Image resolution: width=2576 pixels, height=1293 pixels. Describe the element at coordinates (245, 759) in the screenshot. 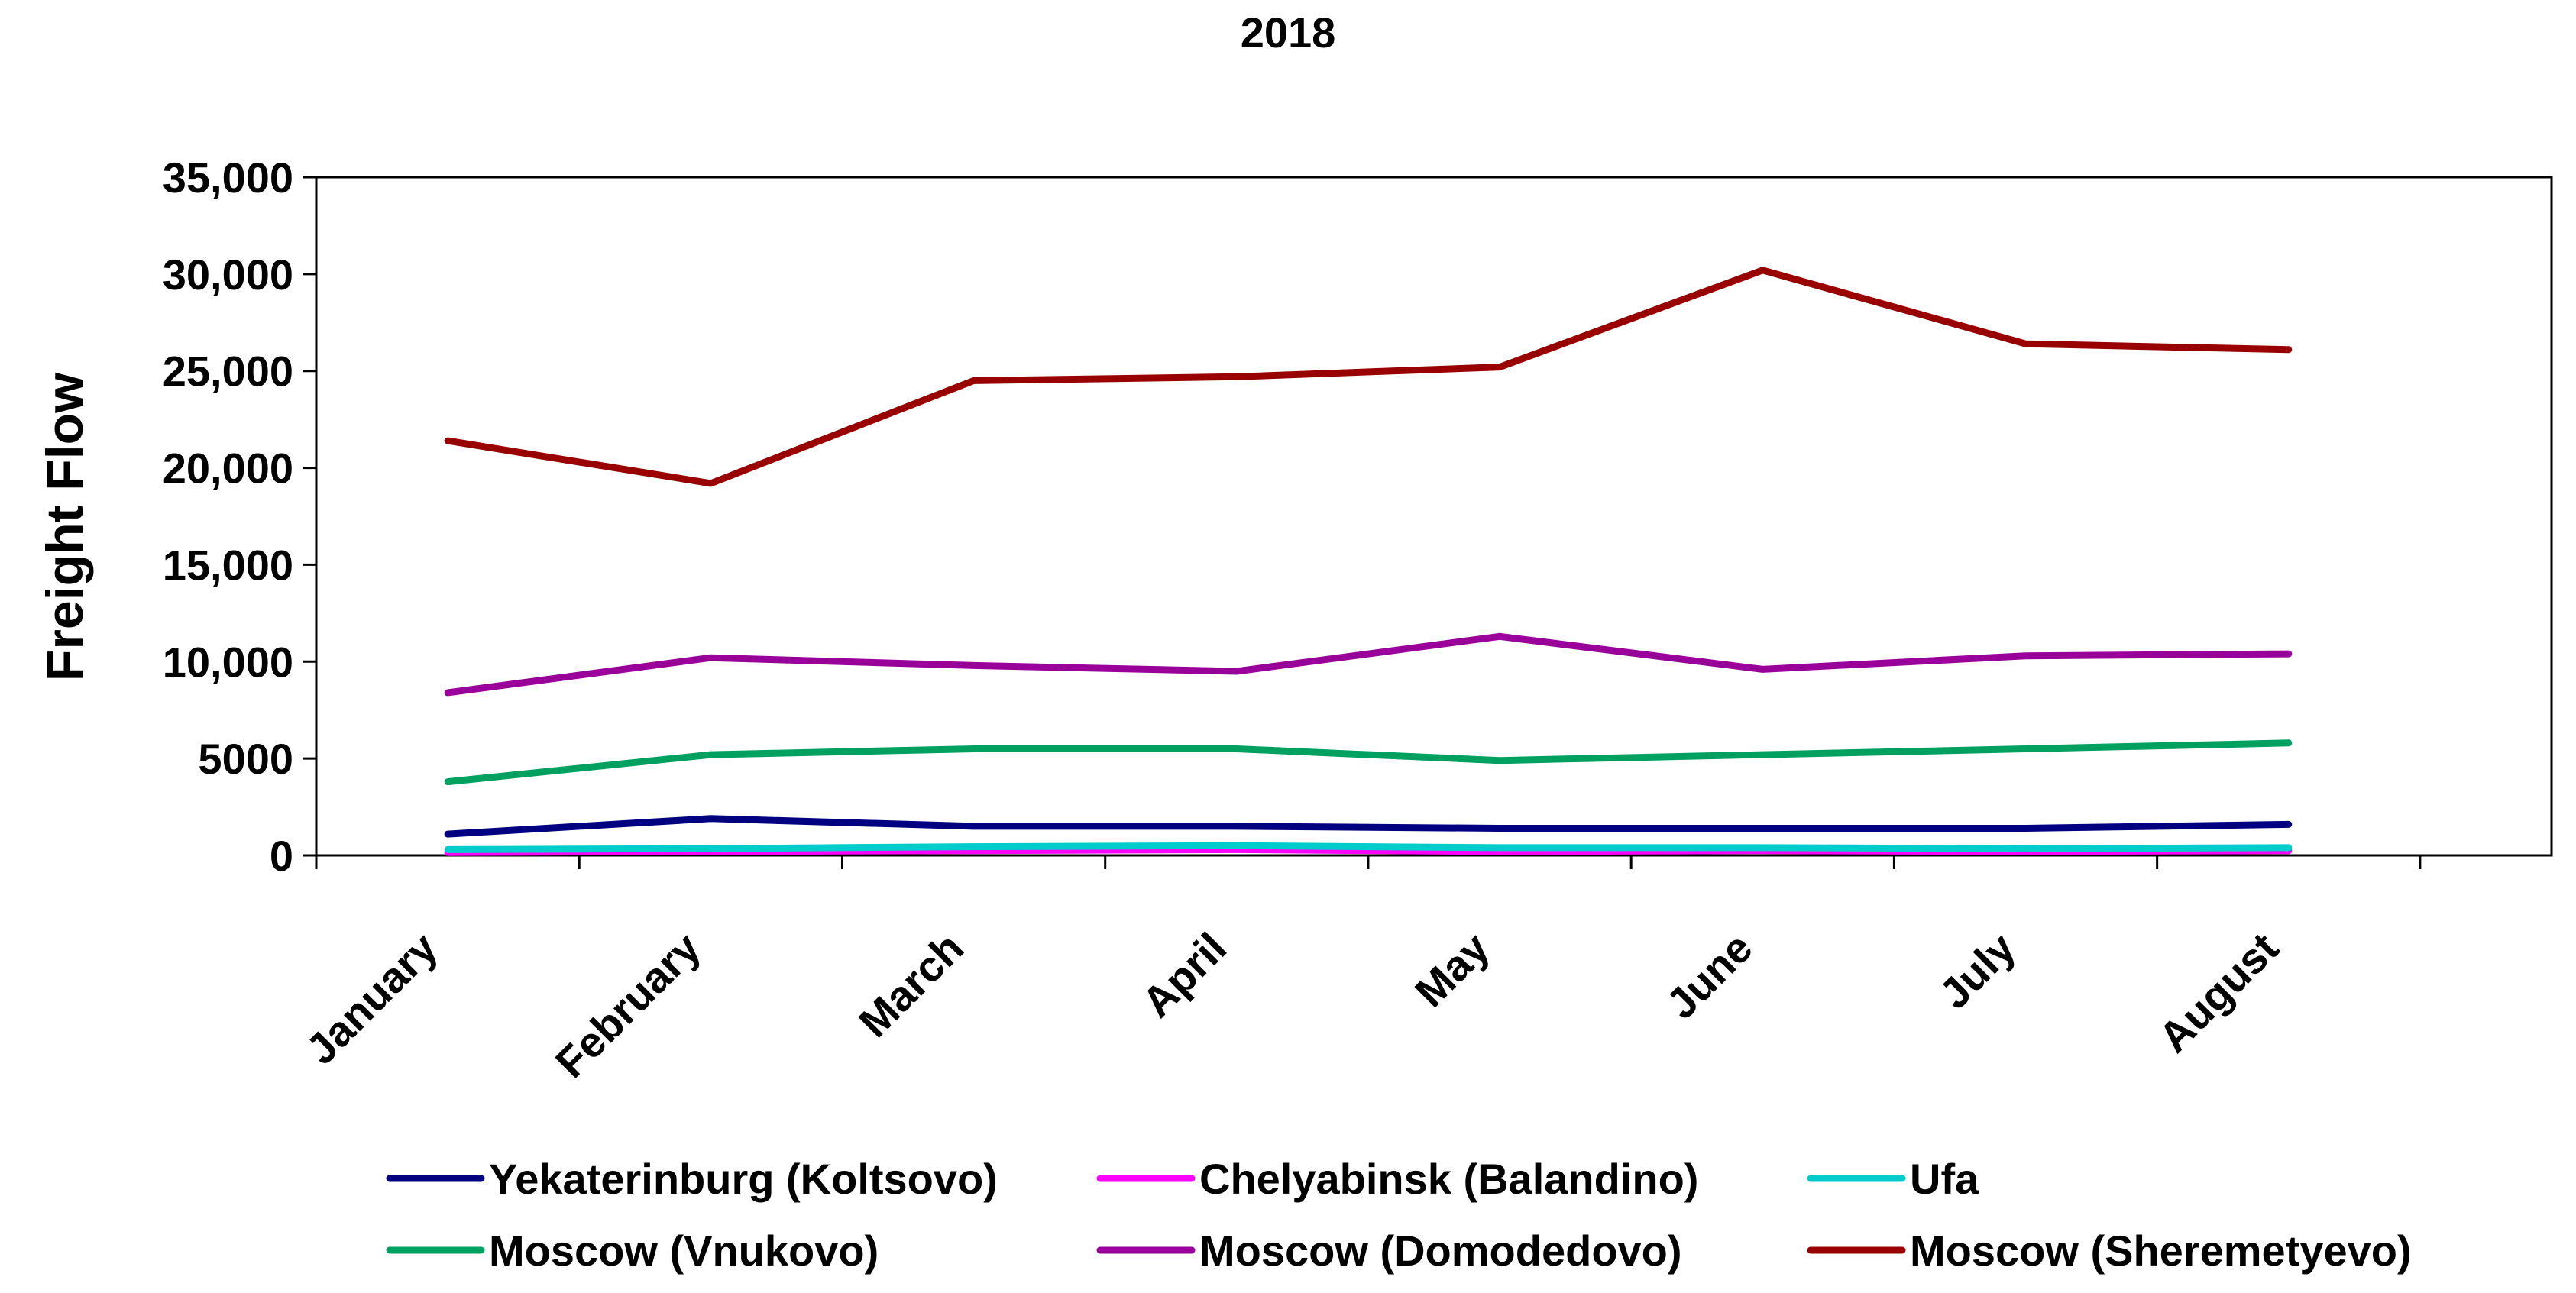

I see `y-tick-label: 5000` at that location.